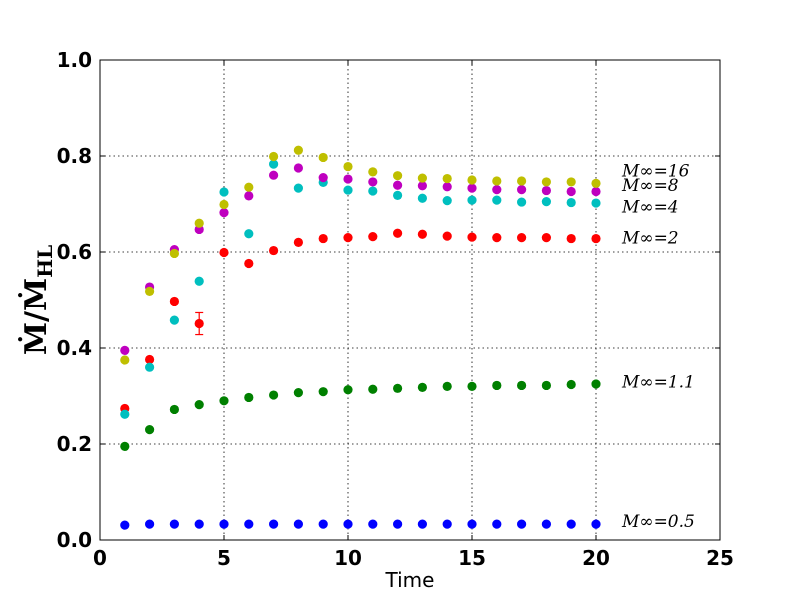 Image resolution: width=800 pixels, height=600 pixels. What do you see at coordinates (650, 207) in the screenshot?
I see `series-annotation: M∞=4` at bounding box center [650, 207].